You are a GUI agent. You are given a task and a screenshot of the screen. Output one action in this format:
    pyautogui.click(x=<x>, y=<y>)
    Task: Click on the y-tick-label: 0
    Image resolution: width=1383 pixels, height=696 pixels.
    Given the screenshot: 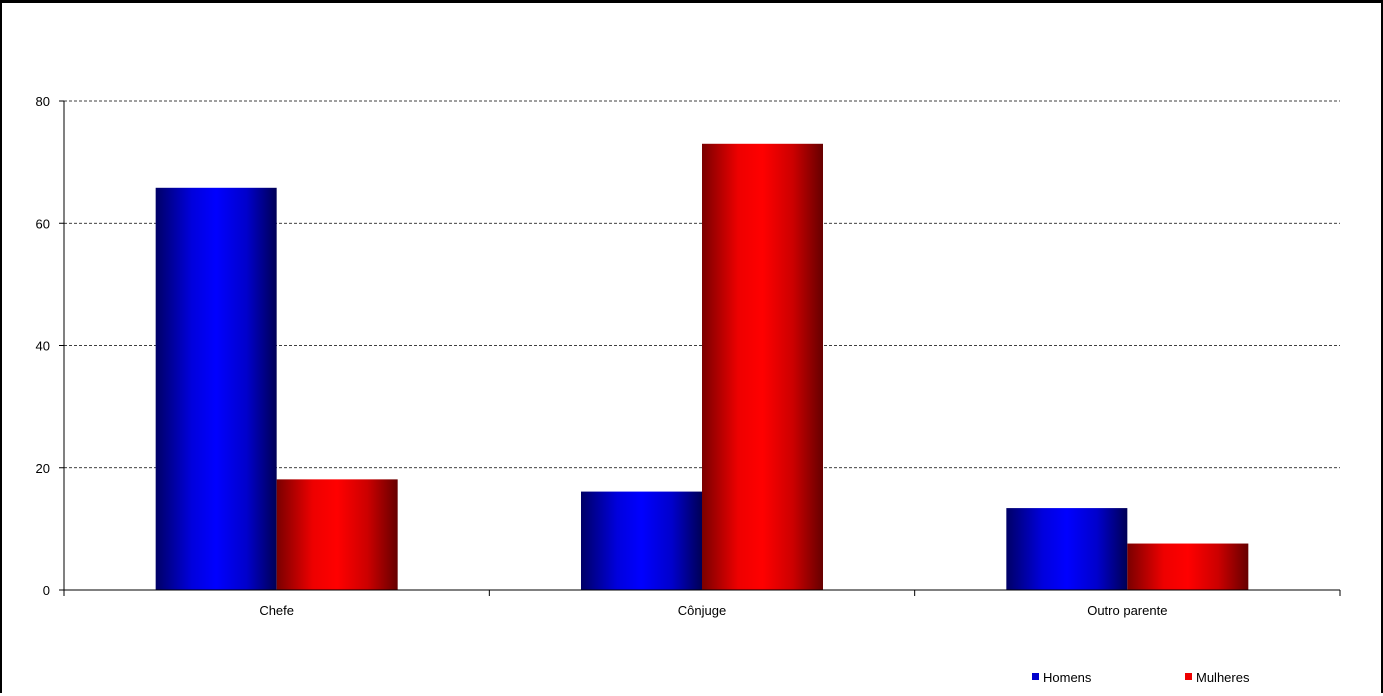 What is the action you would take?
    pyautogui.click(x=46, y=590)
    